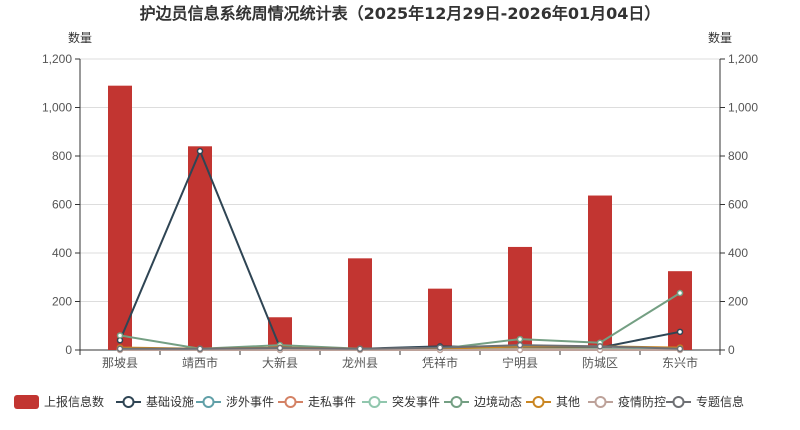 The height and width of the screenshot is (430, 800). What do you see at coordinates (74, 401) in the screenshot?
I see `legend-label: 上报信息数` at bounding box center [74, 401].